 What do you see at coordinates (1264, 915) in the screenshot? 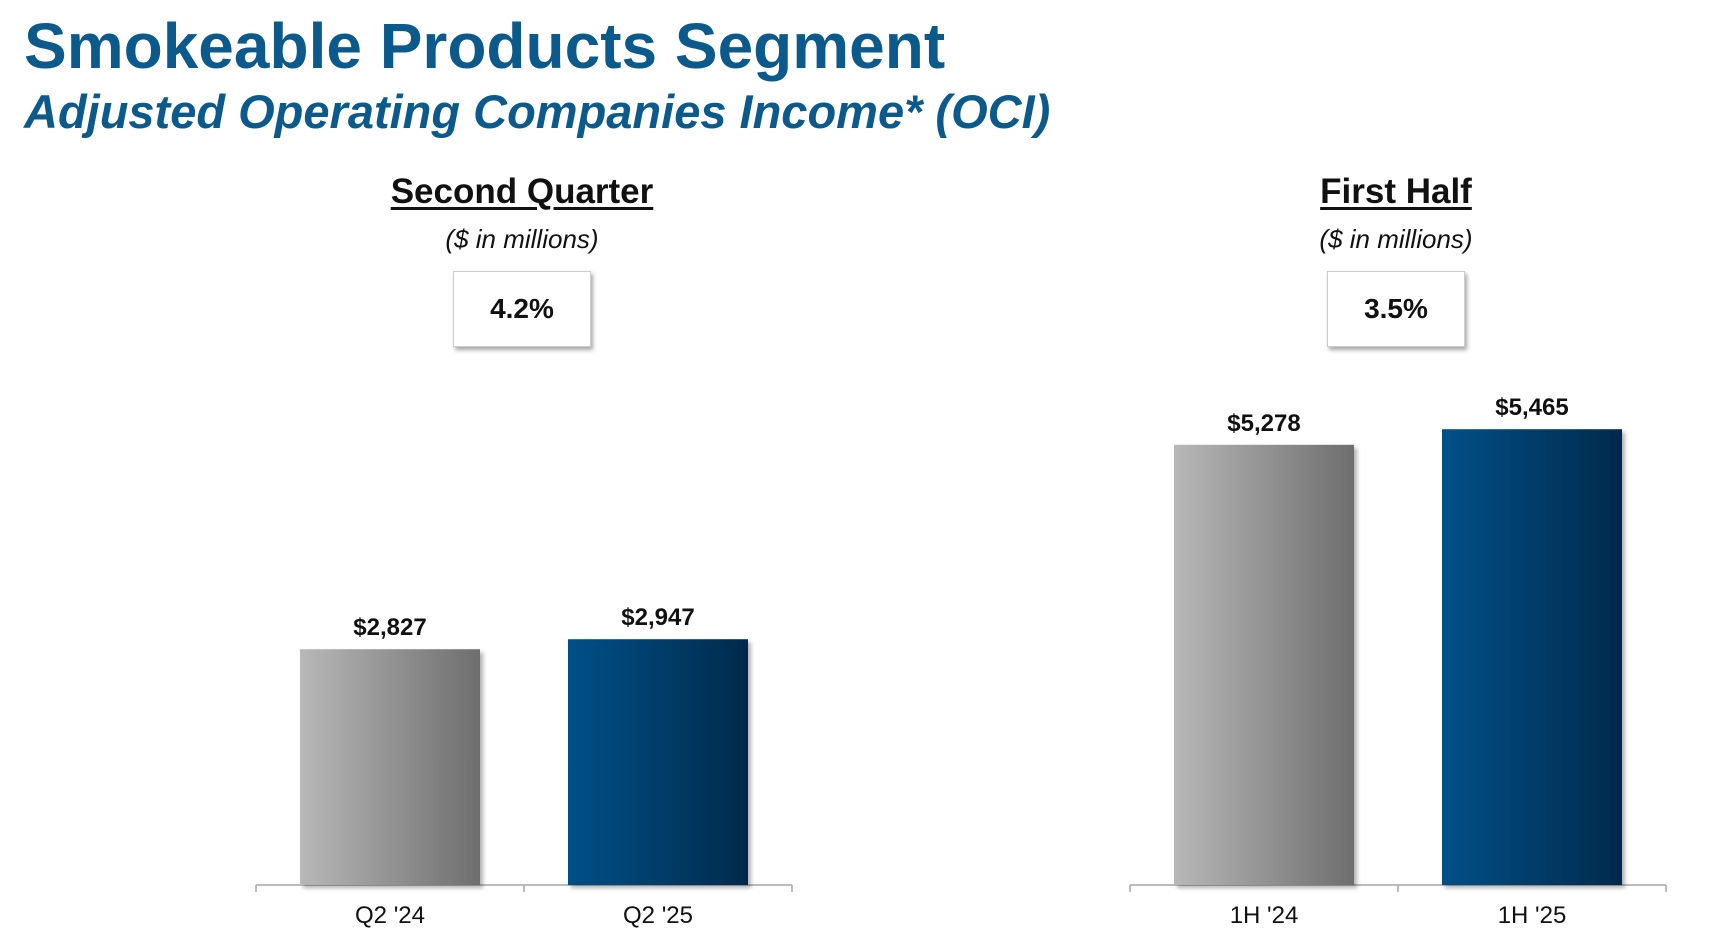
I see `x-tick-label: 1H '24` at bounding box center [1264, 915].